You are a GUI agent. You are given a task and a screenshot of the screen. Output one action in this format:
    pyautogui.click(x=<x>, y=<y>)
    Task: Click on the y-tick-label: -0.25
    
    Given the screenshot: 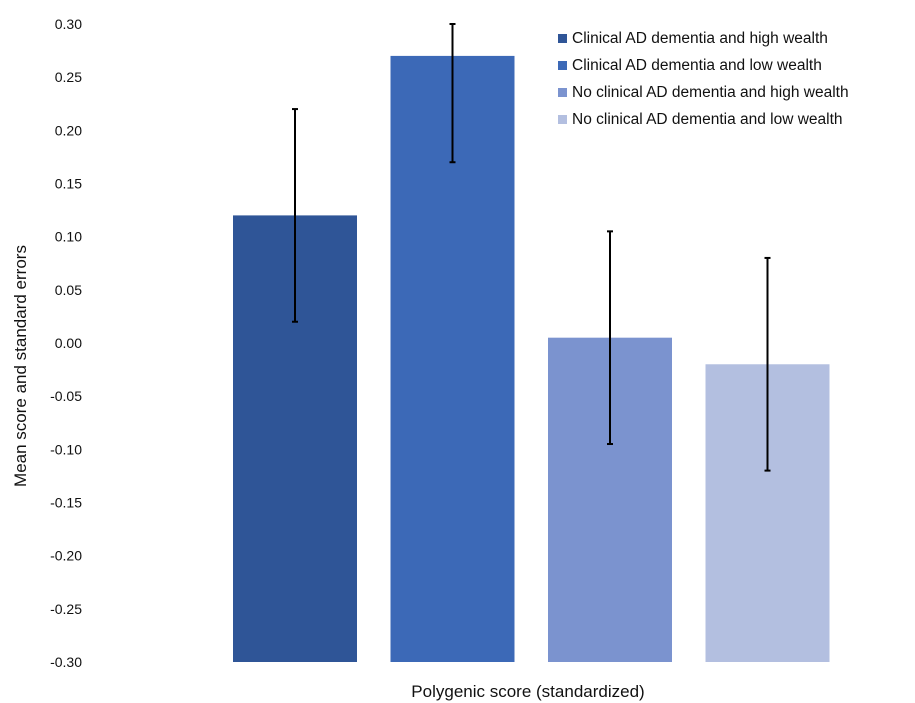 What is the action you would take?
    pyautogui.click(x=66, y=609)
    